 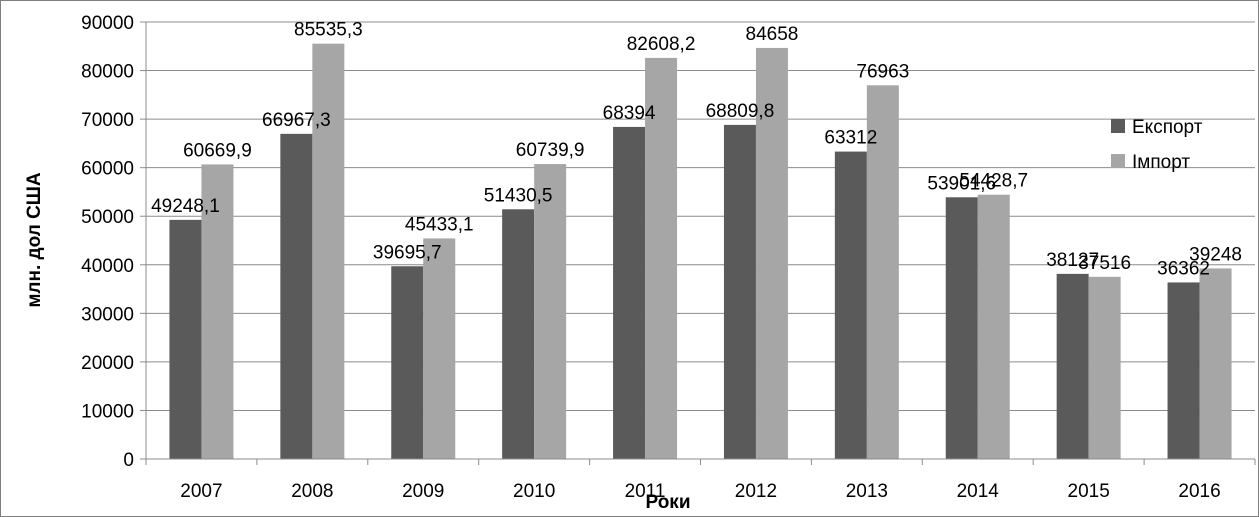 I want to click on data-label-import: 45433,1, so click(x=439, y=224).